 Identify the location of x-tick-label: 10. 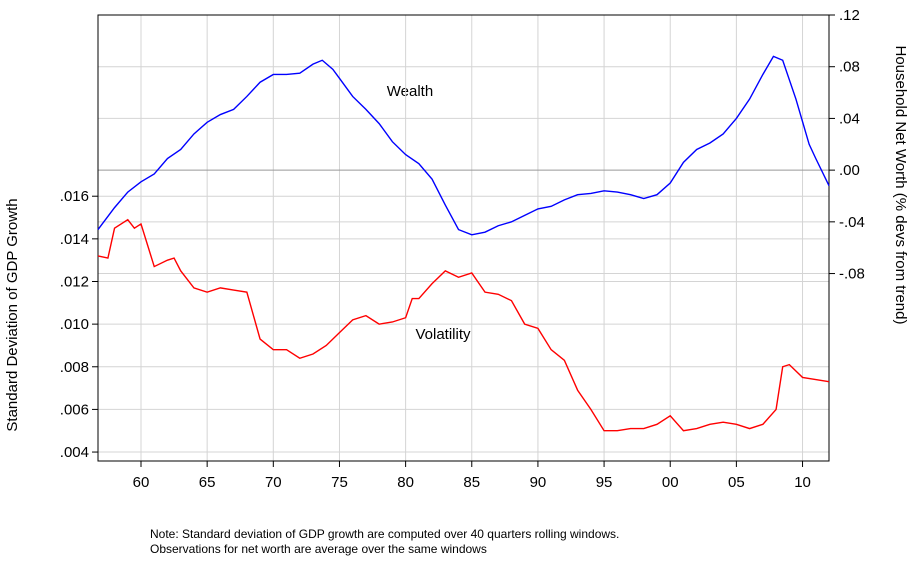
(802, 482).